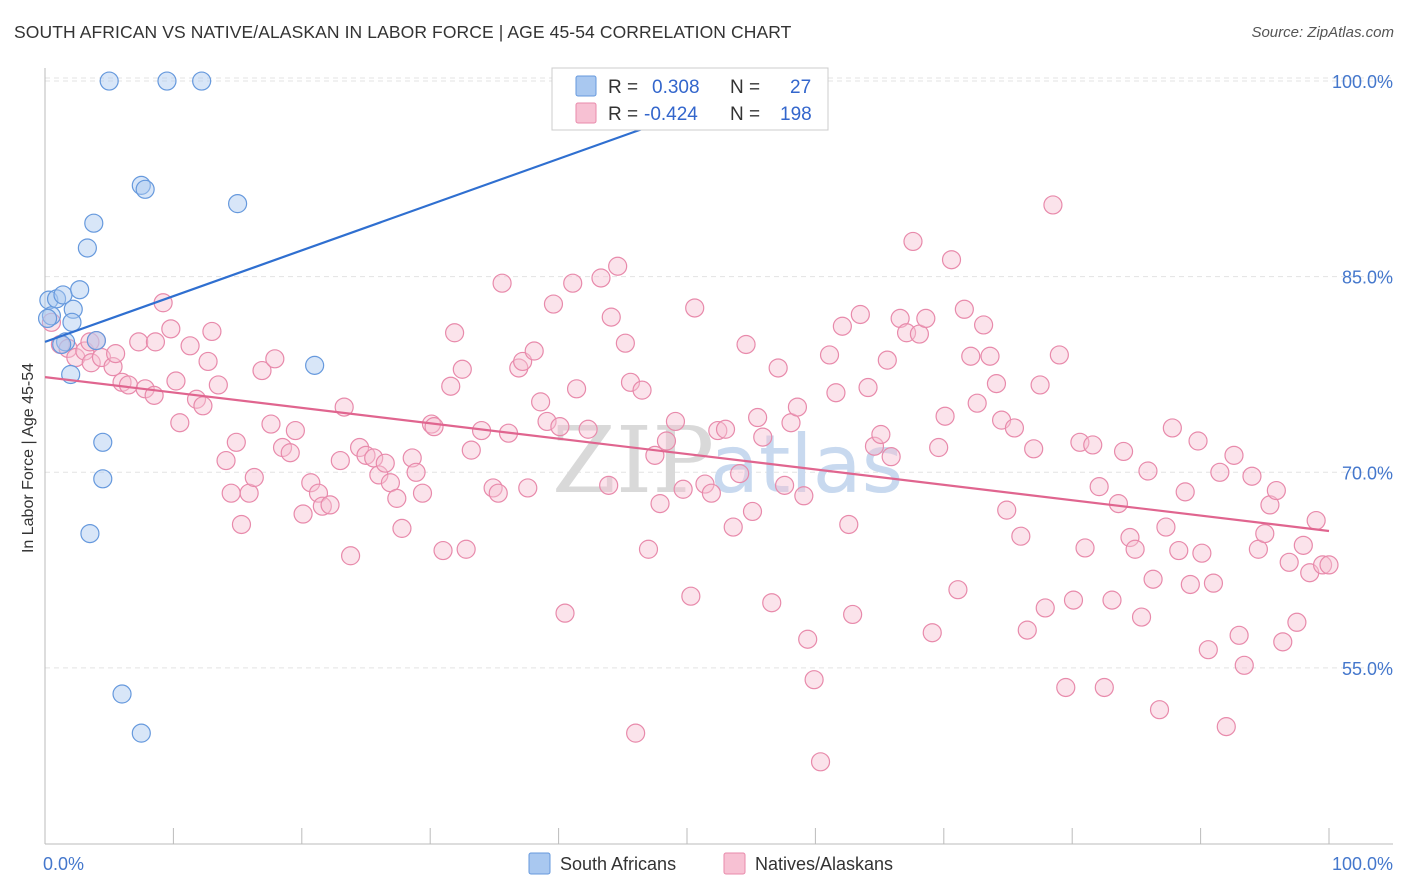  I want to click on legend-box-frame, so click(690, 99).